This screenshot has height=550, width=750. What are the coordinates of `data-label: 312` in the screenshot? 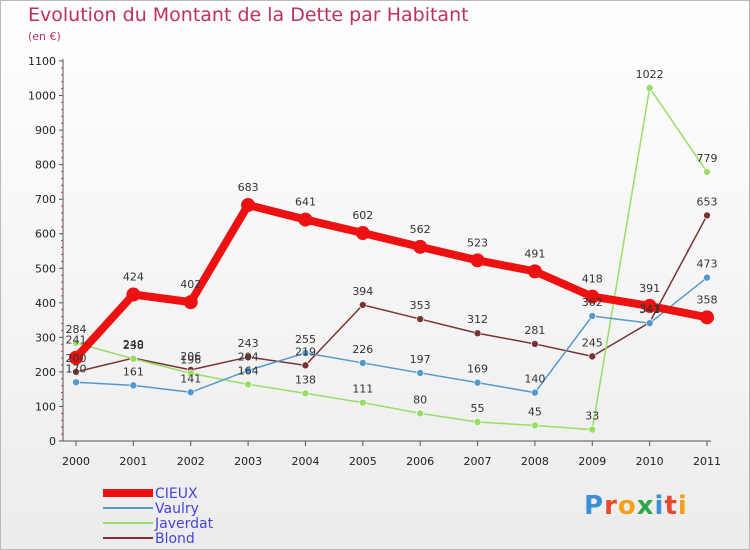 It's located at (477, 319).